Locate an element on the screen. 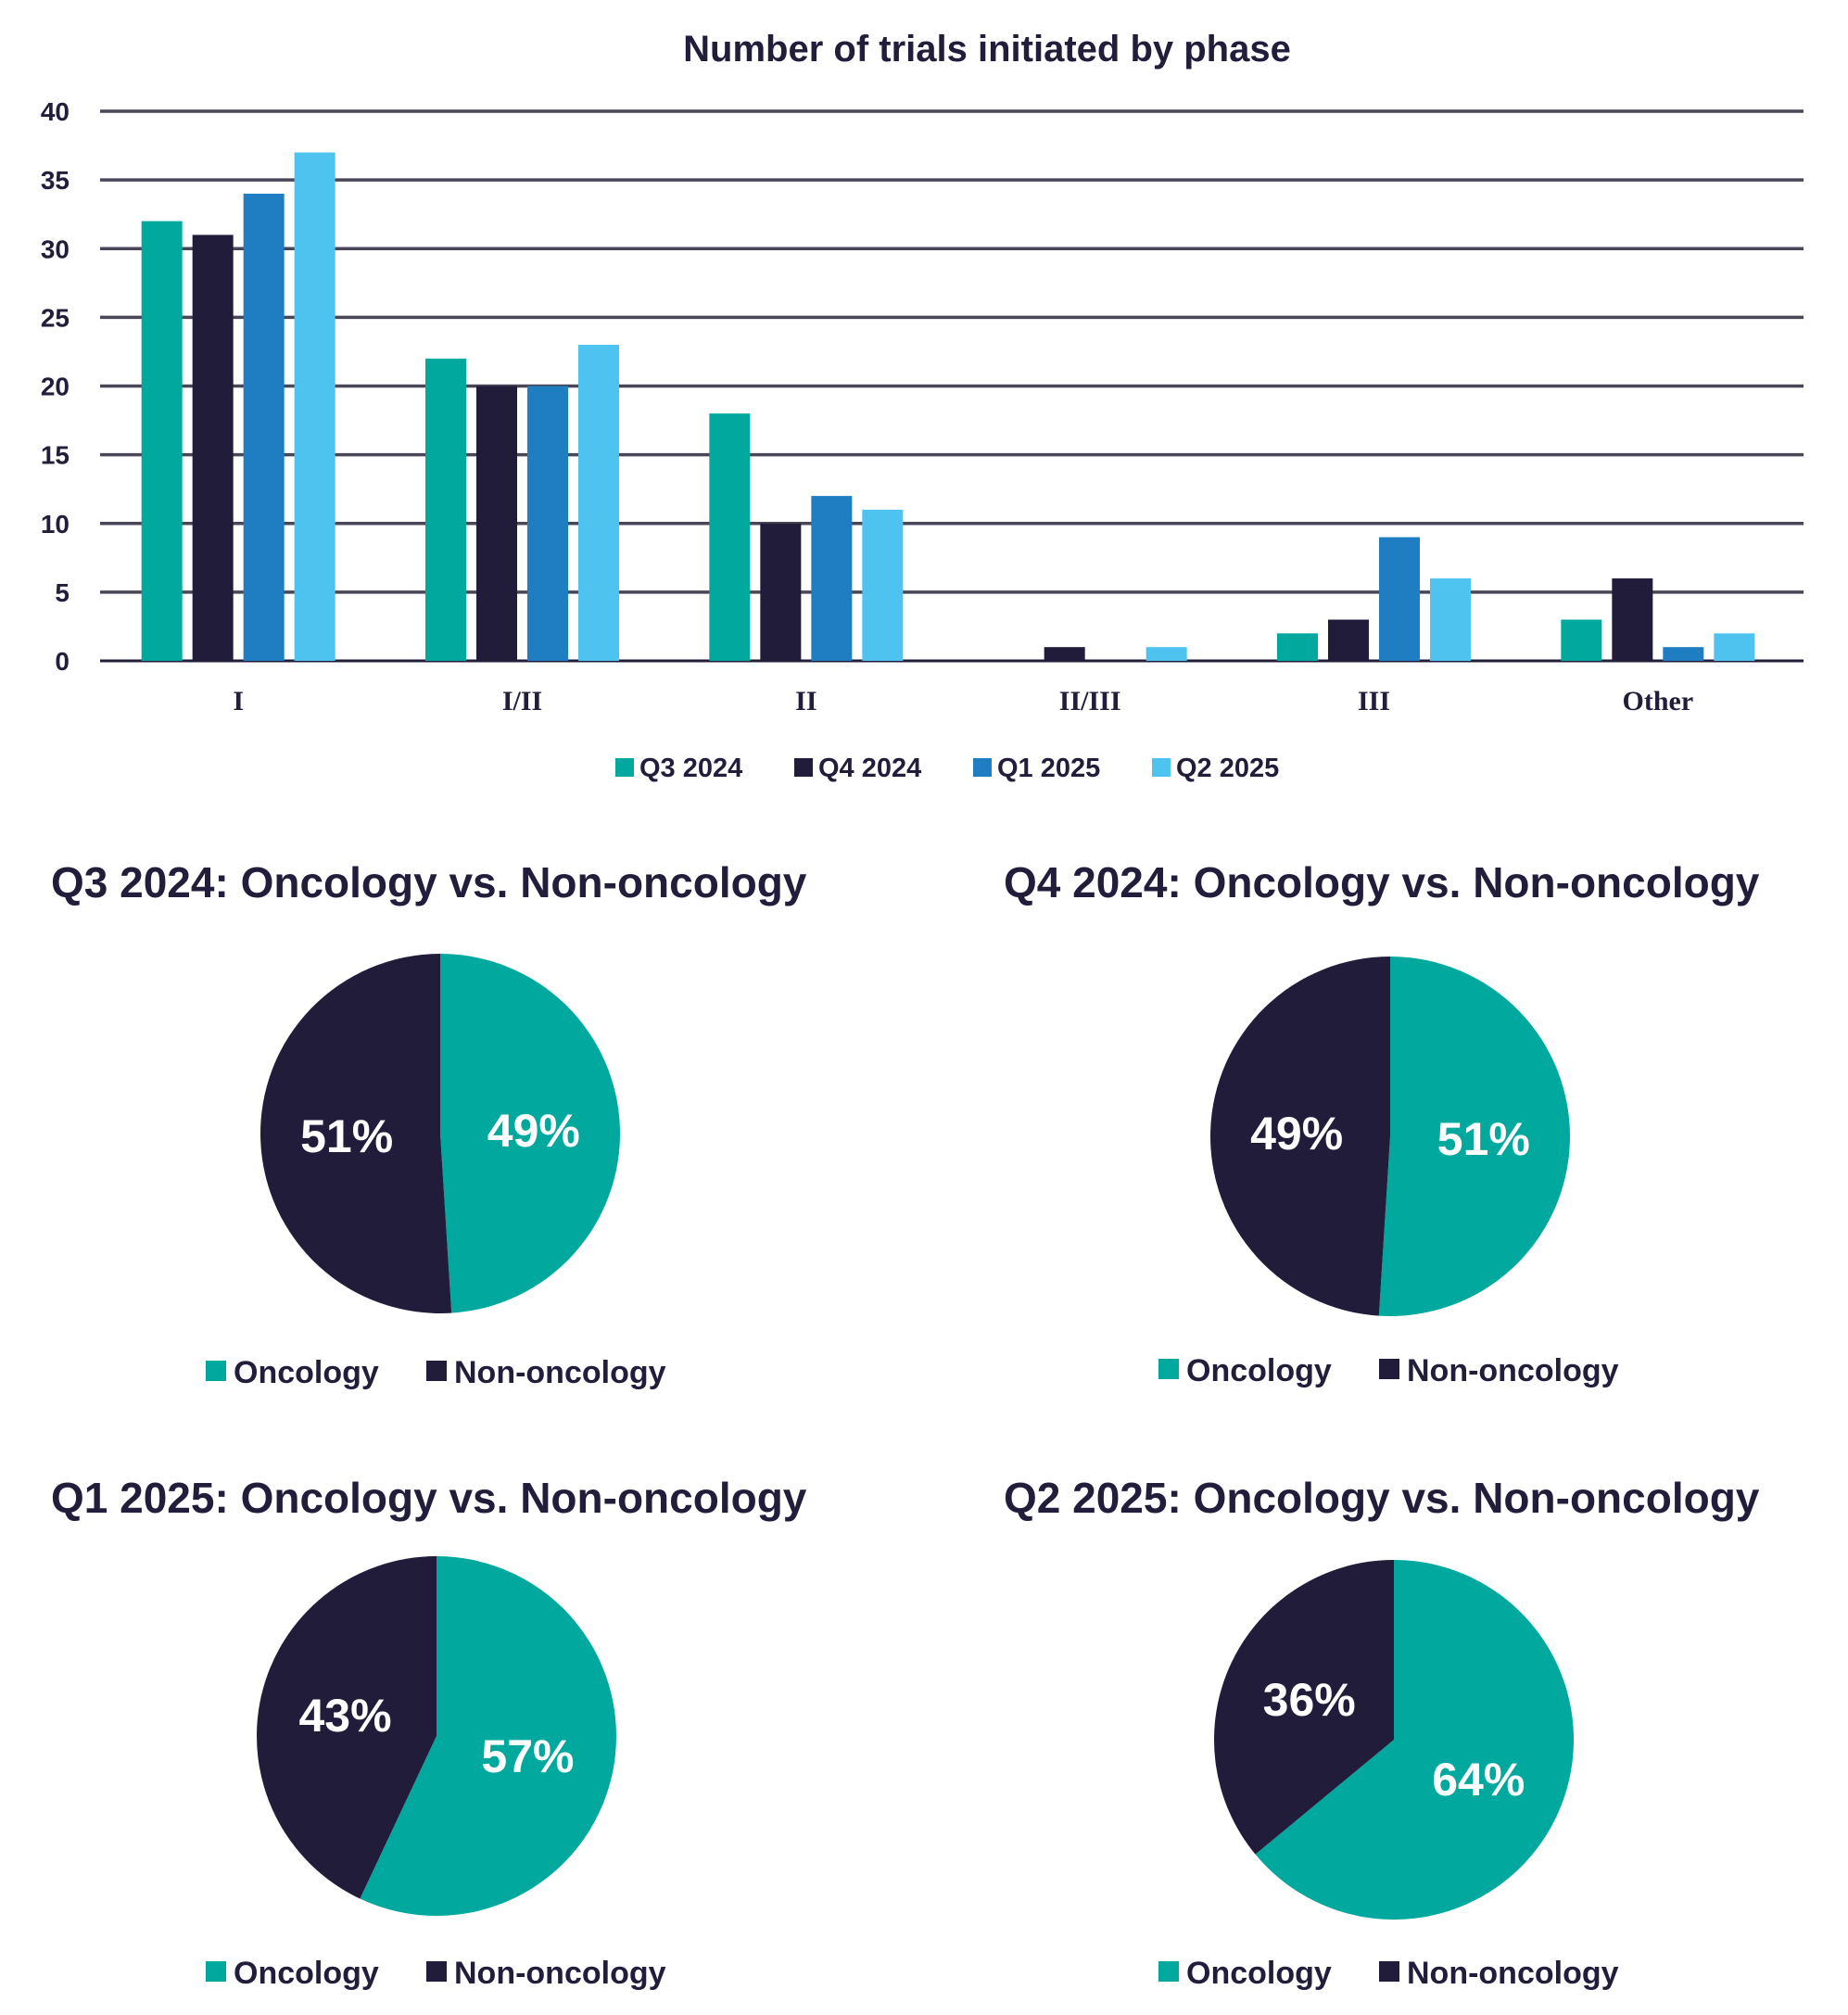  y-tick-label: 5 is located at coordinates (62, 592).